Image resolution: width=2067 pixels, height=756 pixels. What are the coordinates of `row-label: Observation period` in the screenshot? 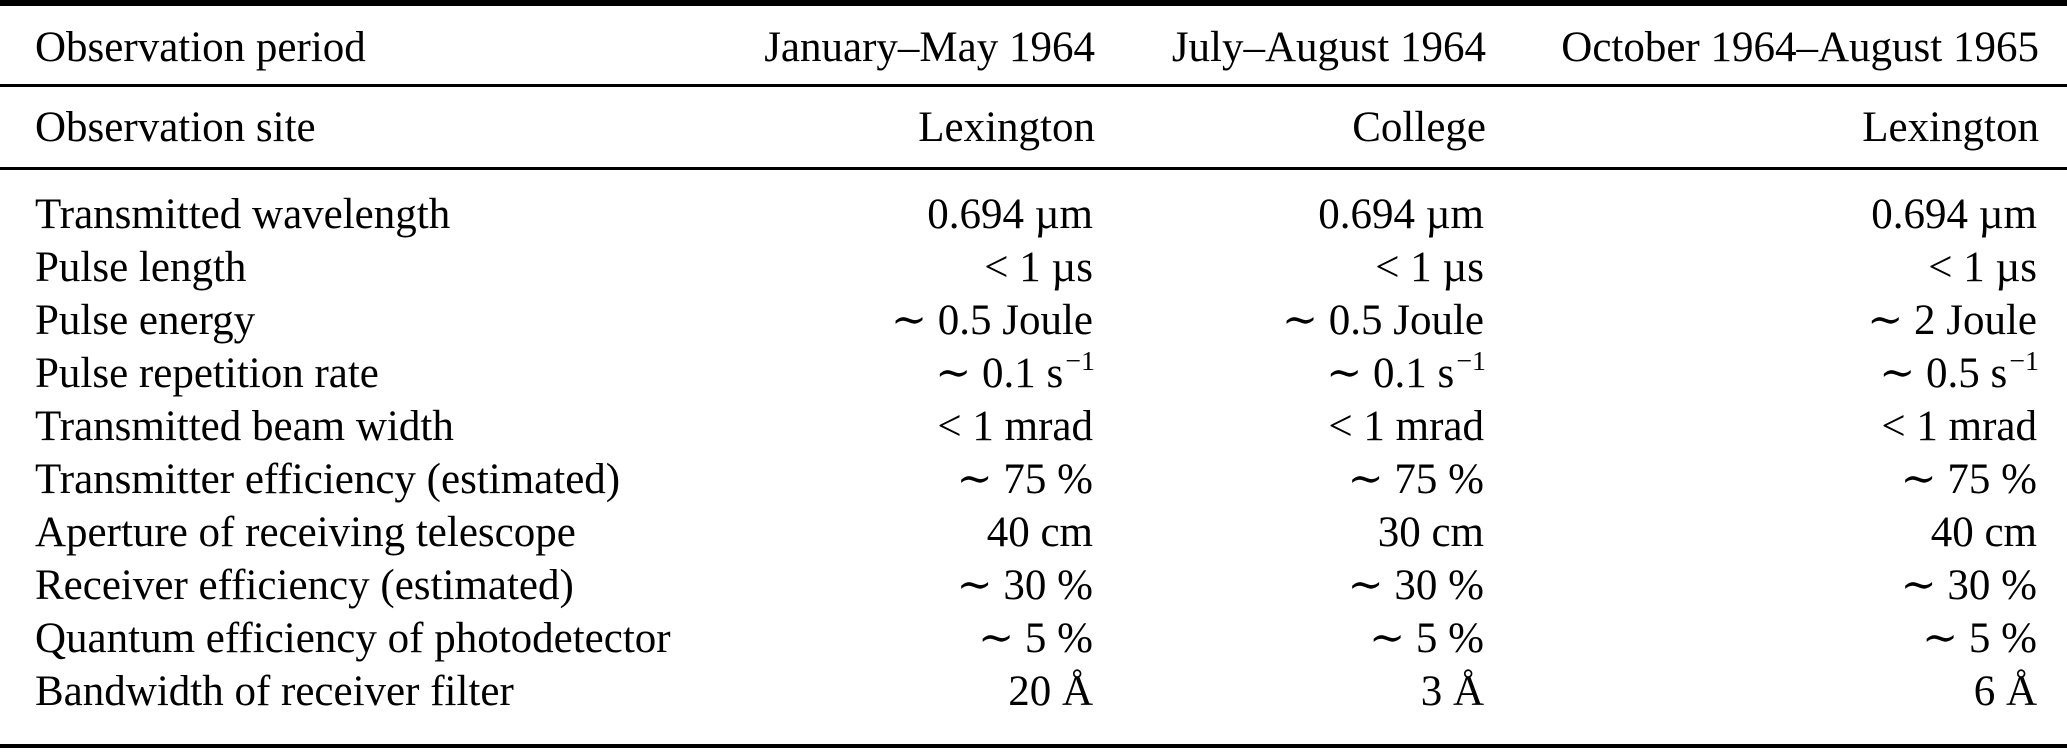 It's located at (360, 45).